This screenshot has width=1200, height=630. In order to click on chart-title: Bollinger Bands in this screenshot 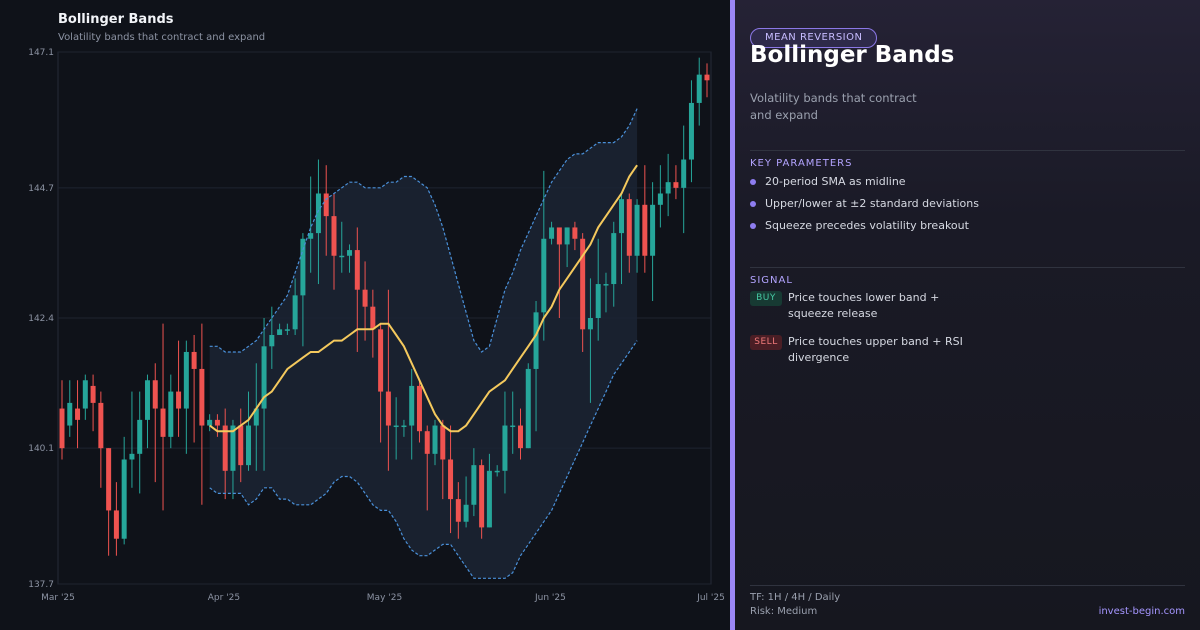, I will do `click(116, 19)`.